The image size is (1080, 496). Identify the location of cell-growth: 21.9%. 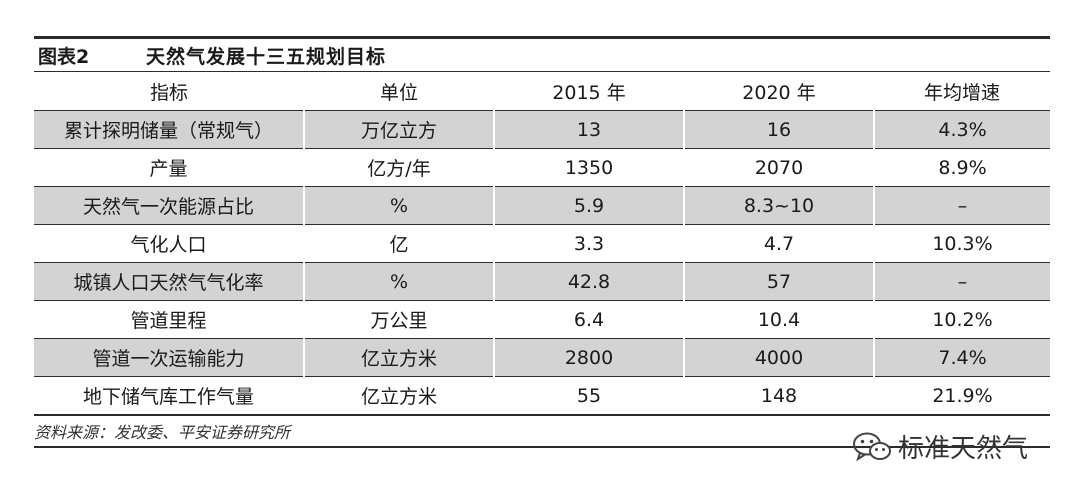
(961, 396).